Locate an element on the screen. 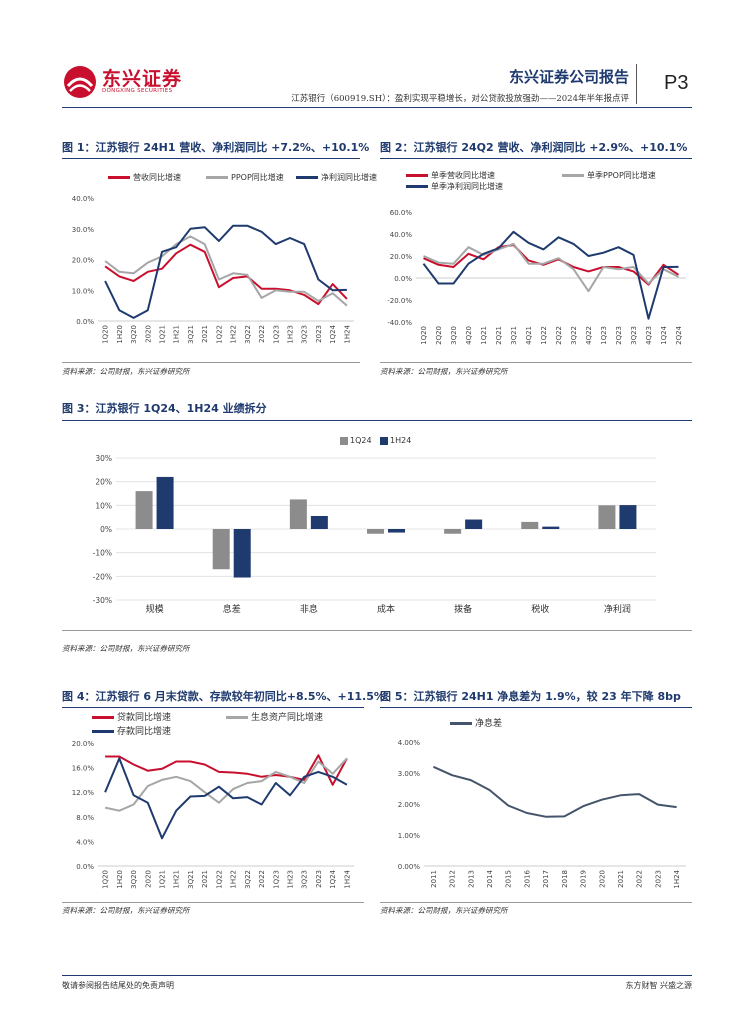  y-tick-label: 1.00% is located at coordinates (409, 836).